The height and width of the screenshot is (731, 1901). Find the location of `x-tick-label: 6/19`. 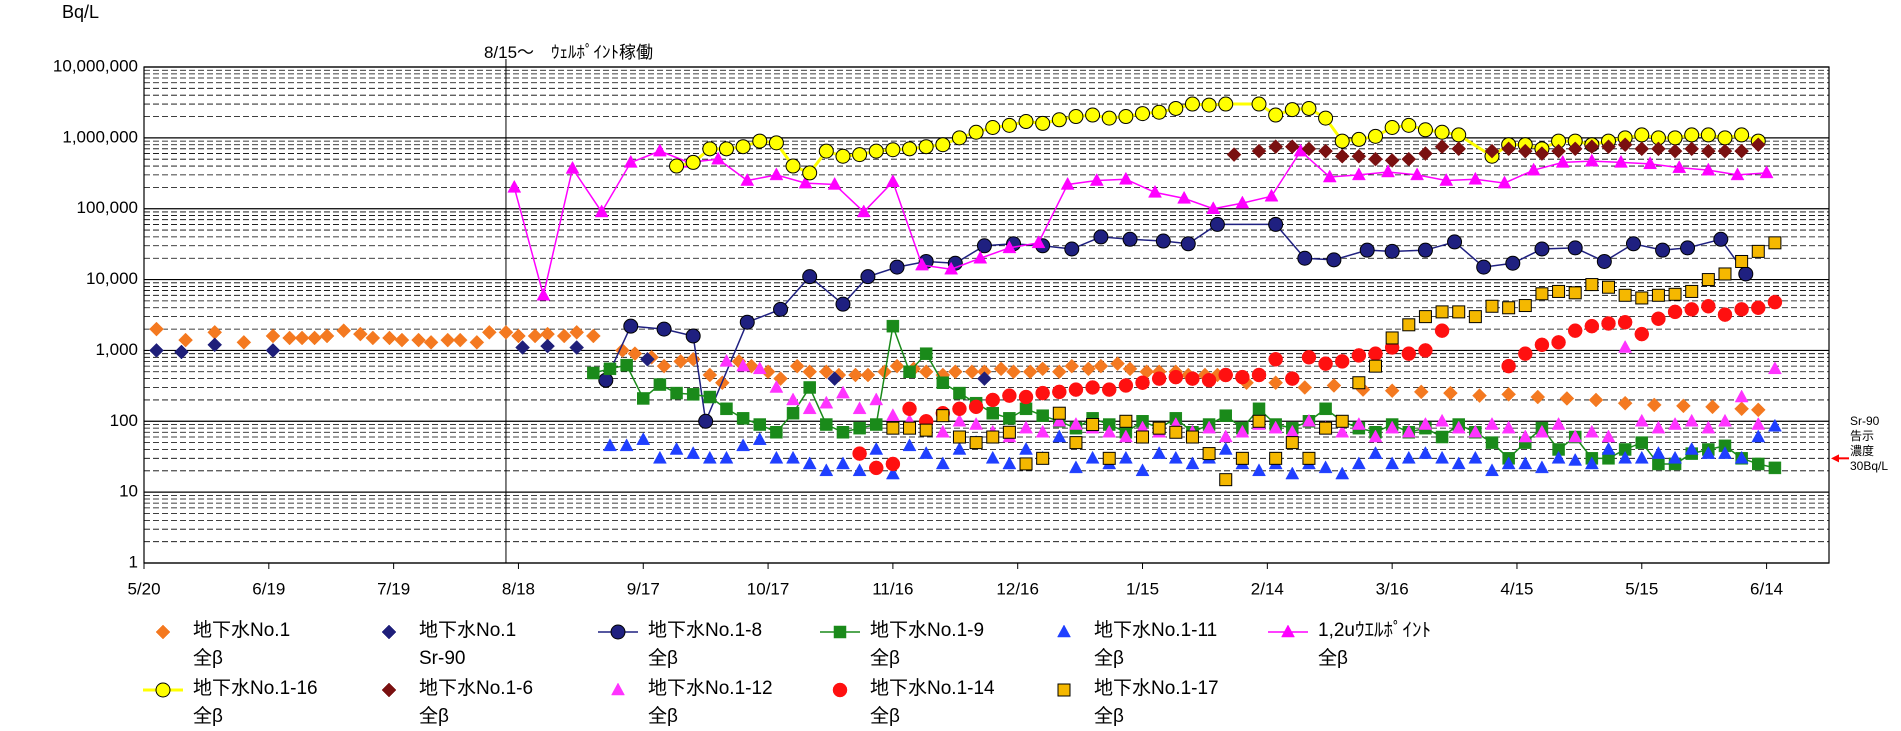

x-tick-label: 6/19 is located at coordinates (268, 588).